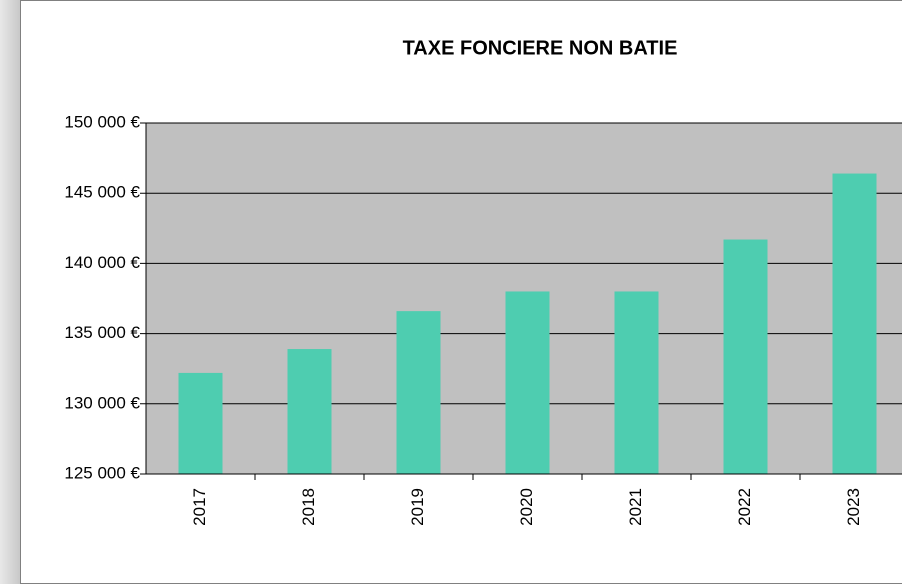 Image resolution: width=902 pixels, height=584 pixels. What do you see at coordinates (10, 292) in the screenshot?
I see `side-strip` at bounding box center [10, 292].